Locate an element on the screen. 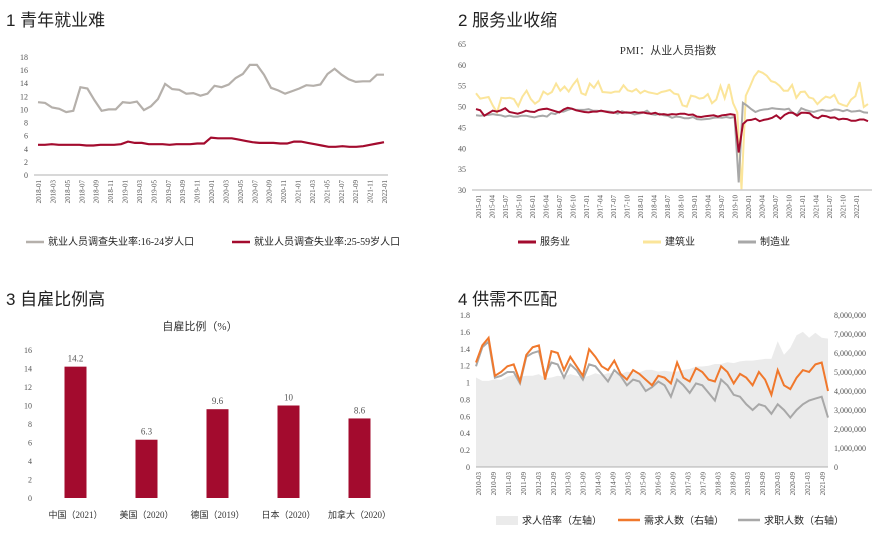  panel-3-title: 3 自雇比例高 is located at coordinates (56, 299).